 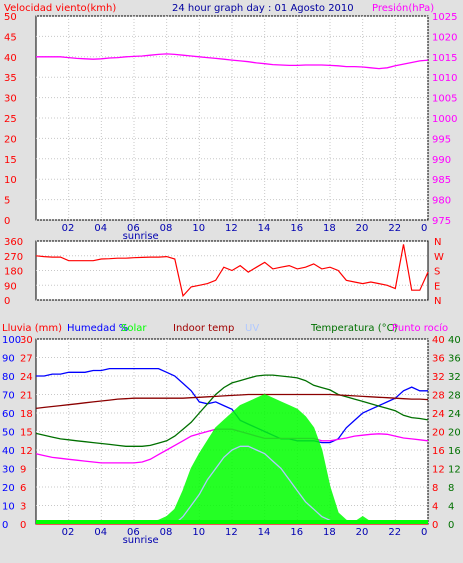 I want to click on temperature-y-tick-label-left: 36, so click(x=438, y=359).